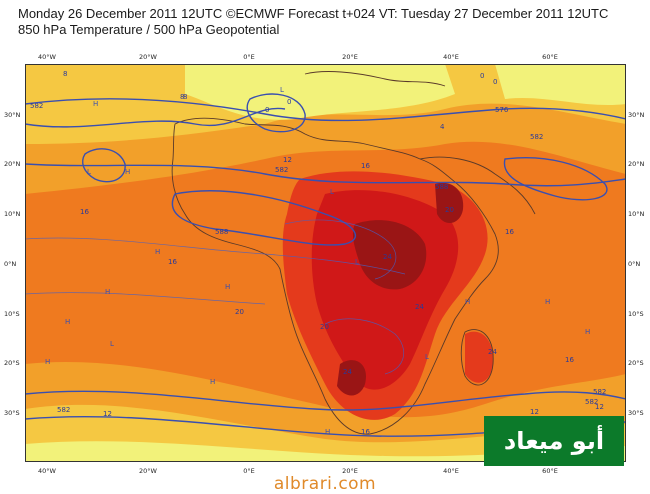 The image size is (650, 494). I want to click on temp-band-hottest-south, so click(351, 378).